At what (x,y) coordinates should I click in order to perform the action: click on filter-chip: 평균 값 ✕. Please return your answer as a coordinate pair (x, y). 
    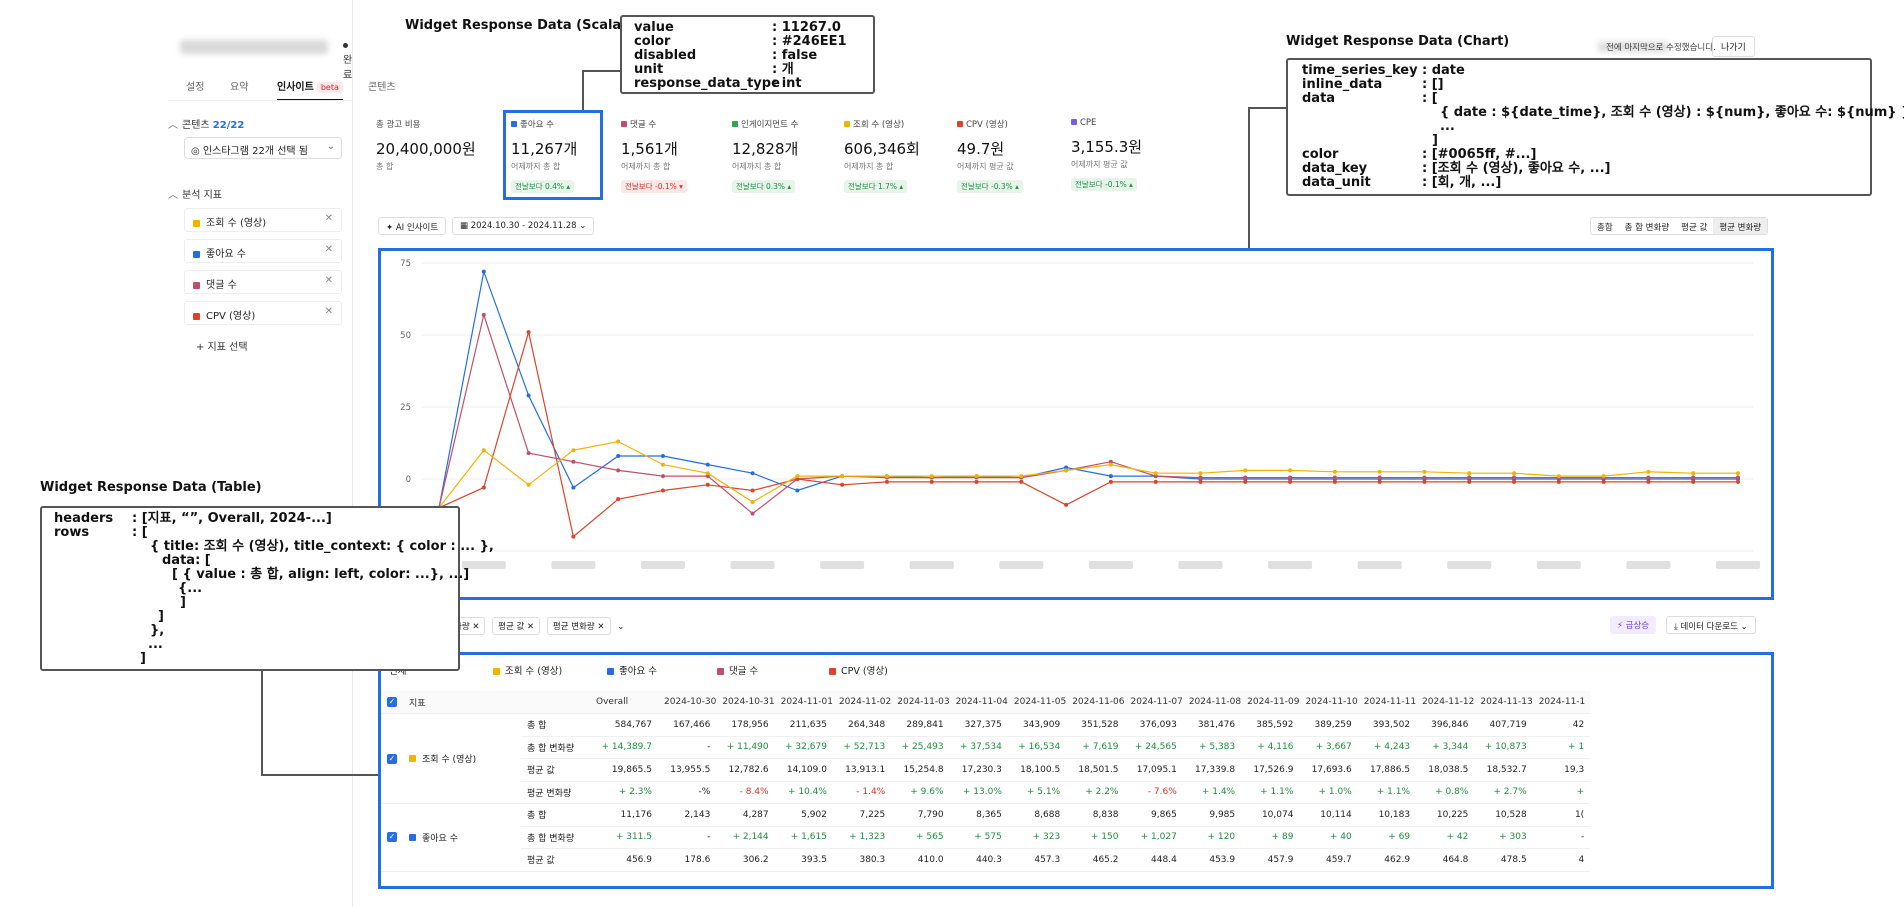
    Looking at the image, I should click on (516, 626).